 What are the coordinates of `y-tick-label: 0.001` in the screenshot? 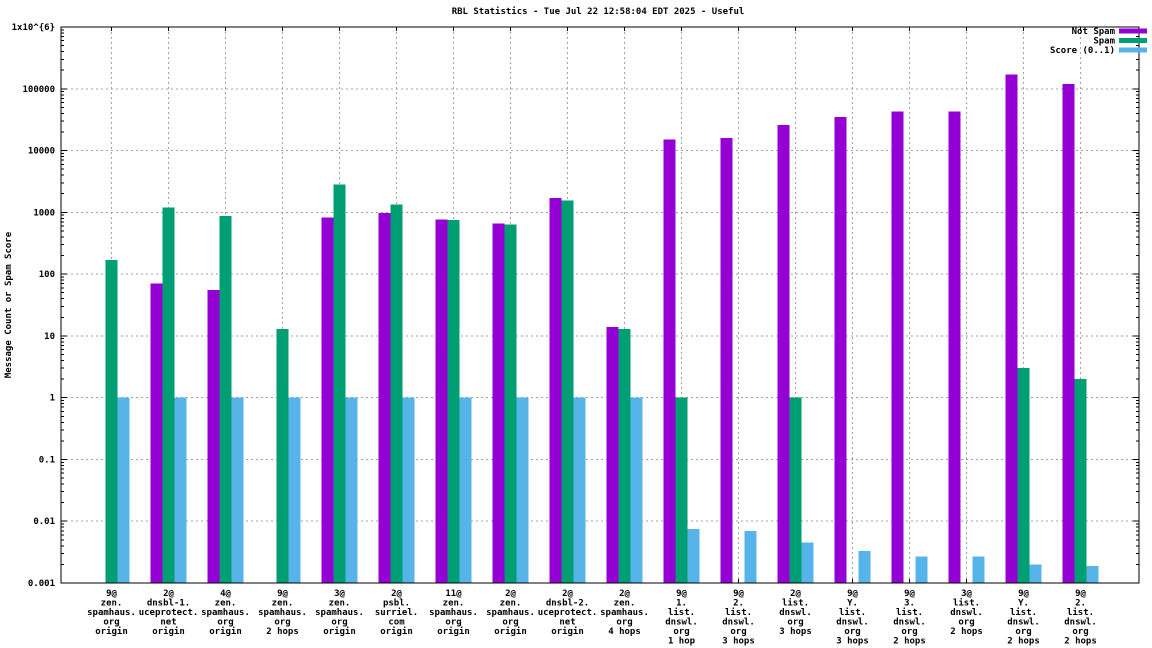 It's located at (41, 584).